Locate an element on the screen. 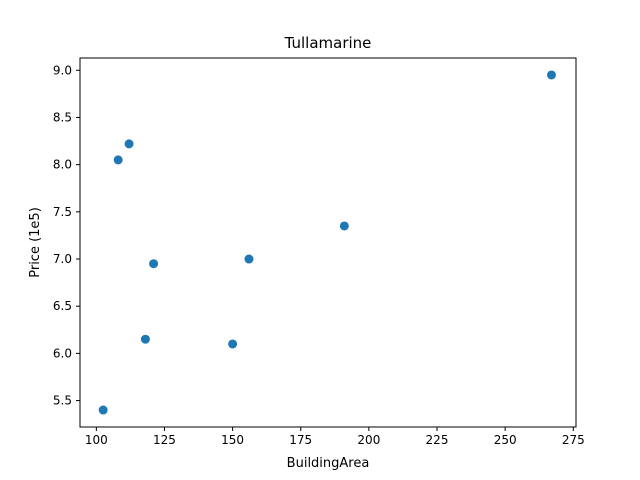 The image size is (640, 480). y-tick-label: 8.5 is located at coordinates (62, 117).